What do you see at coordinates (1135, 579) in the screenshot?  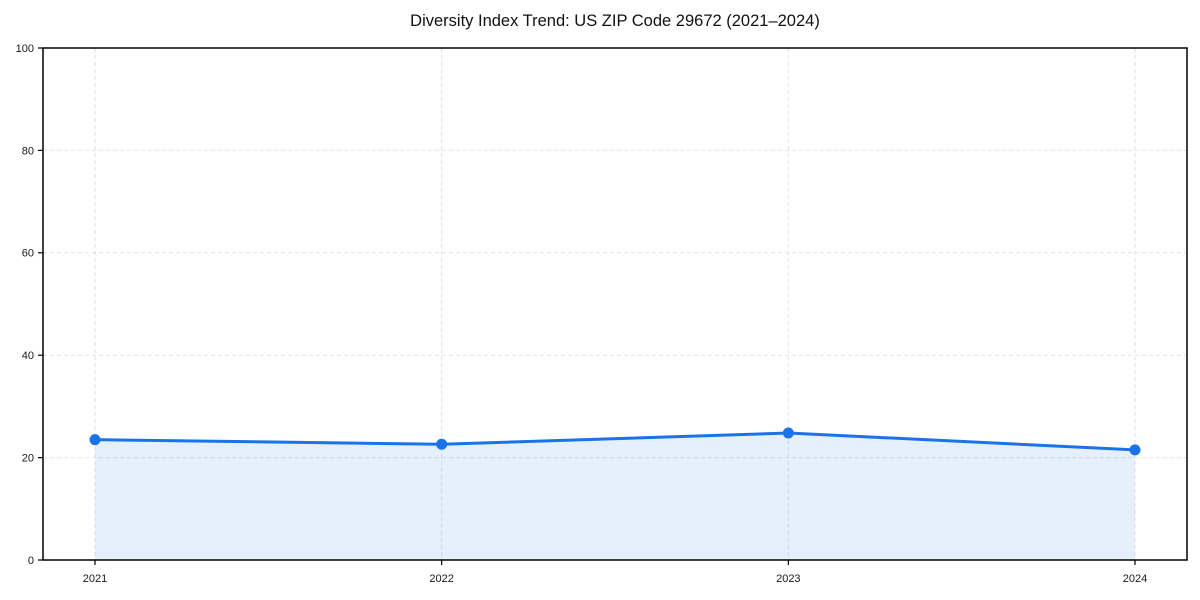 I see `x-tick-label: 2024` at bounding box center [1135, 579].